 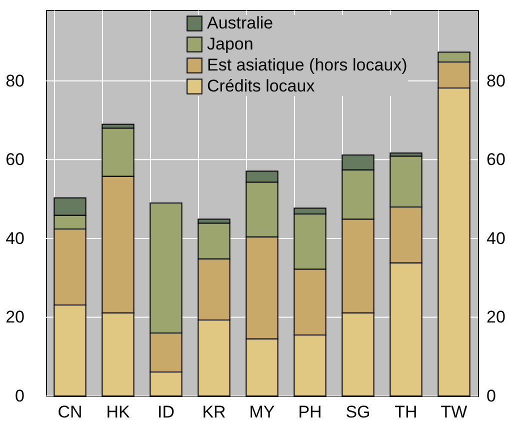 What do you see at coordinates (70, 412) in the screenshot?
I see `x-tick-label: CN` at bounding box center [70, 412].